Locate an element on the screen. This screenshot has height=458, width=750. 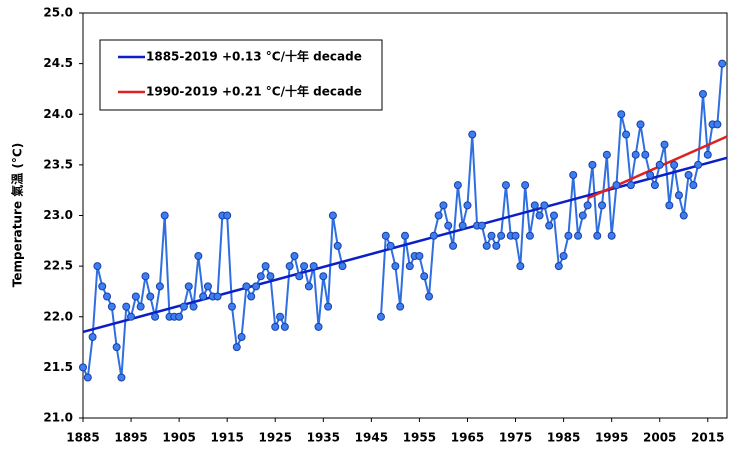
x-tick-label: 1945 is located at coordinates (371, 438).